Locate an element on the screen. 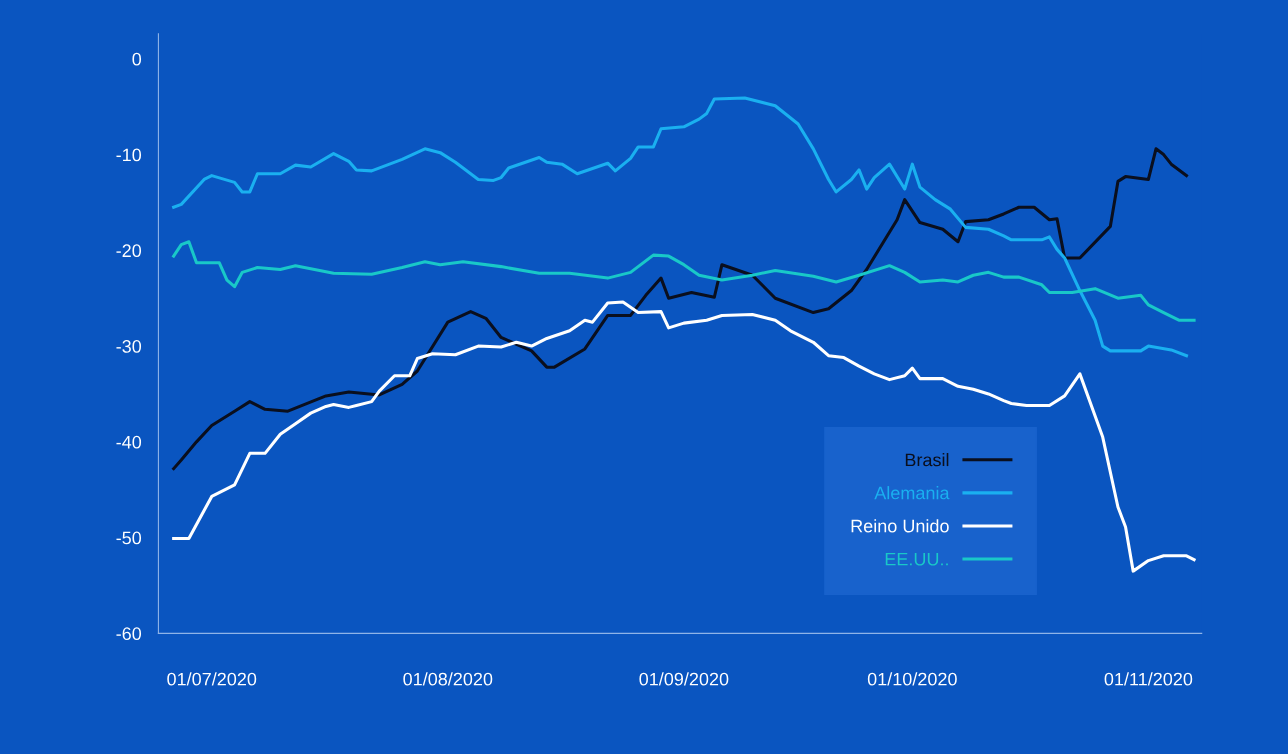  legend-label: Brasil is located at coordinates (927, 460).